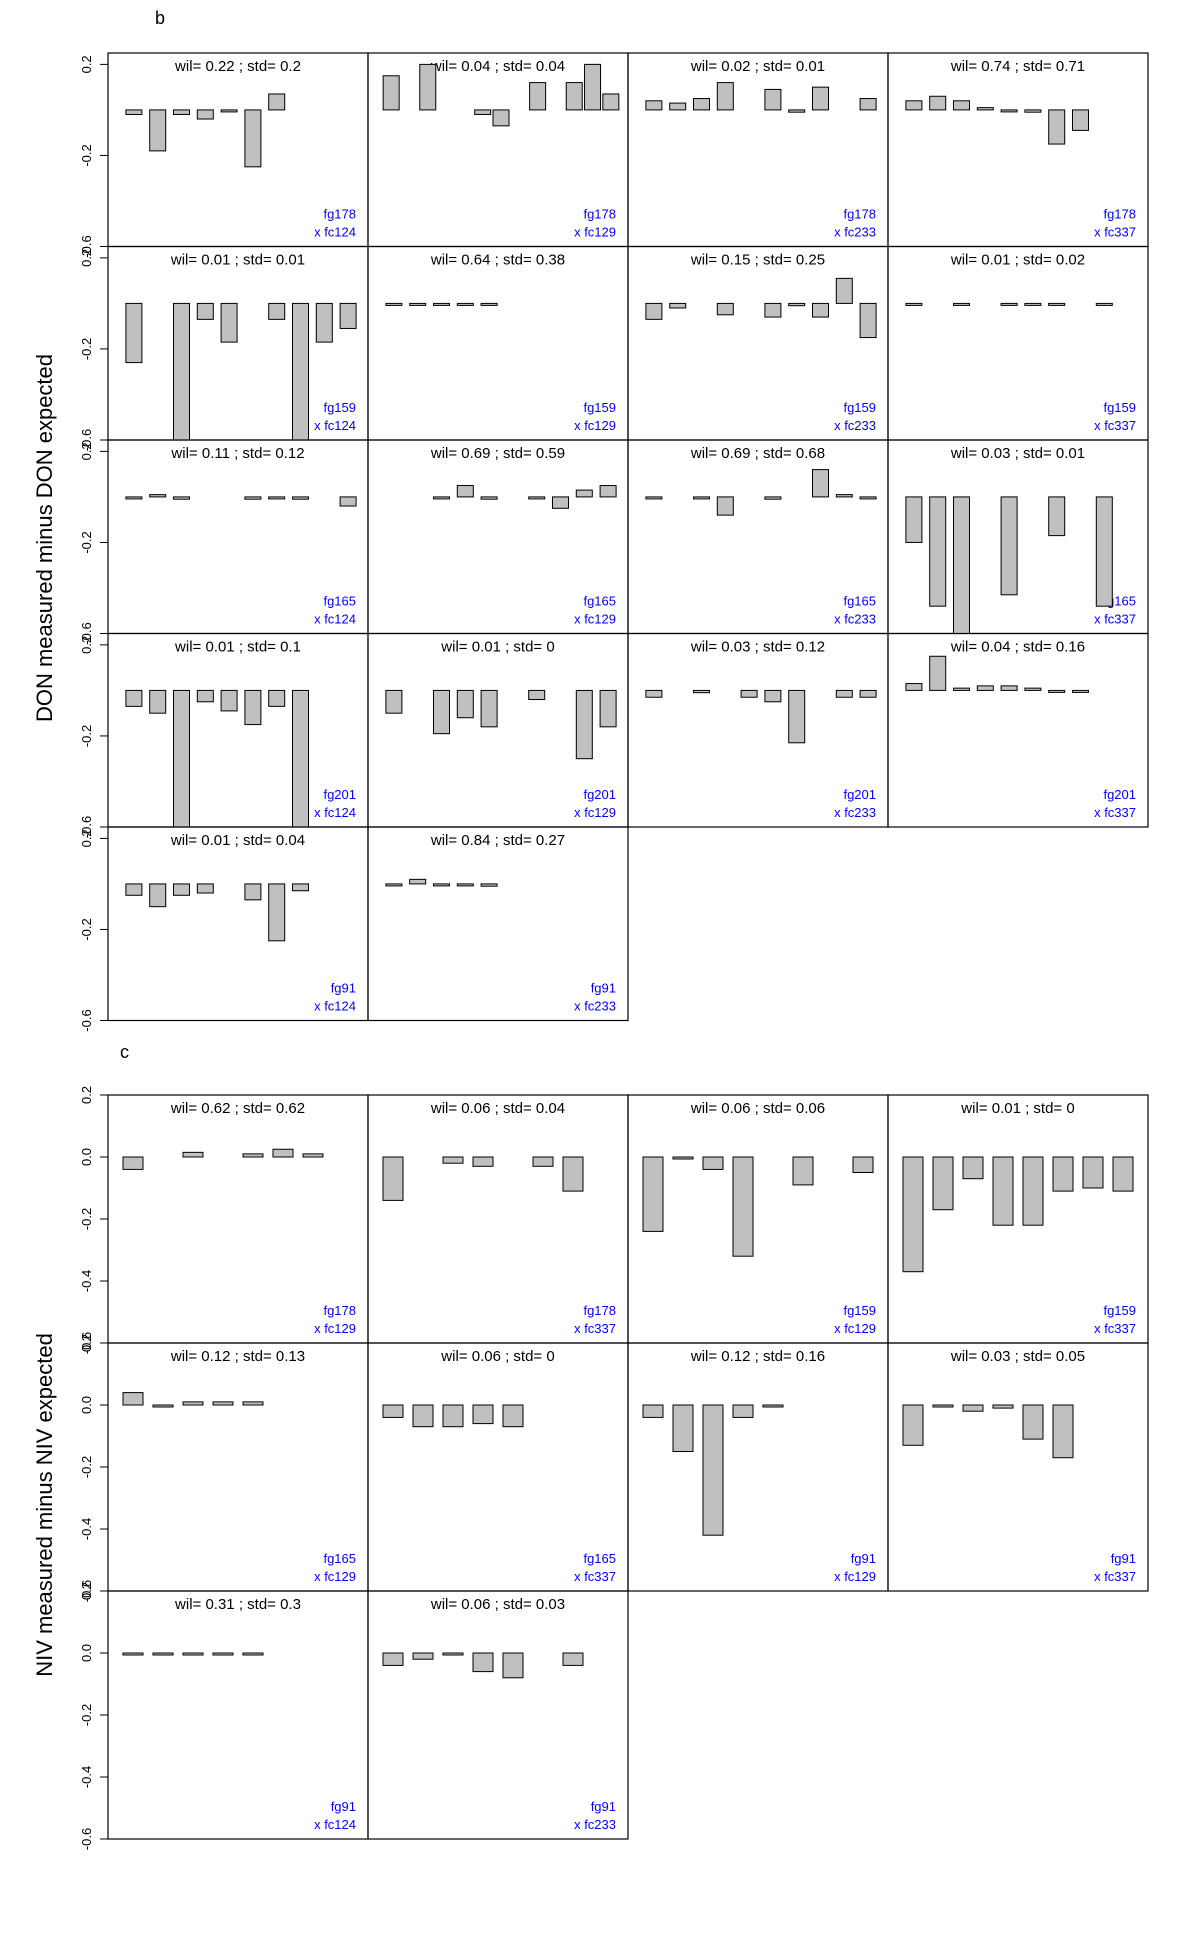  I want to click on y-tick-label: -0.6, so click(86, 1343).